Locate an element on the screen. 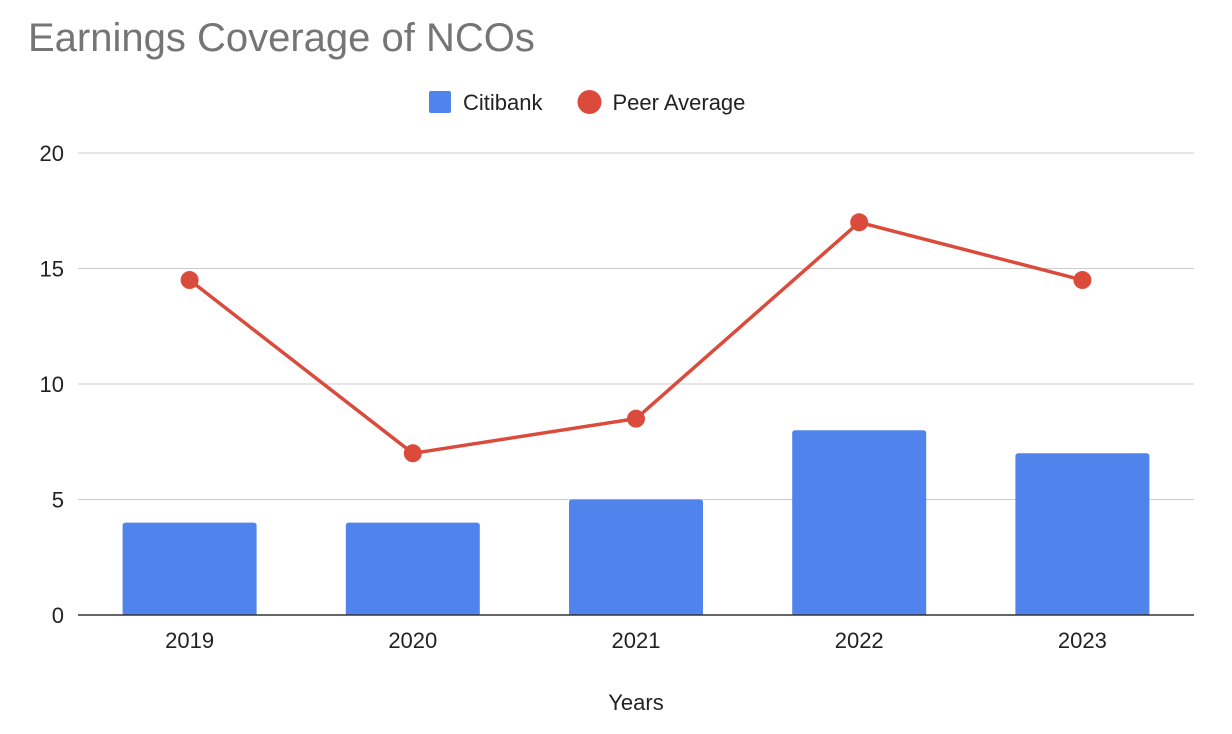 This screenshot has width=1232, height=734. legend-swatch-bar is located at coordinates (440, 102).